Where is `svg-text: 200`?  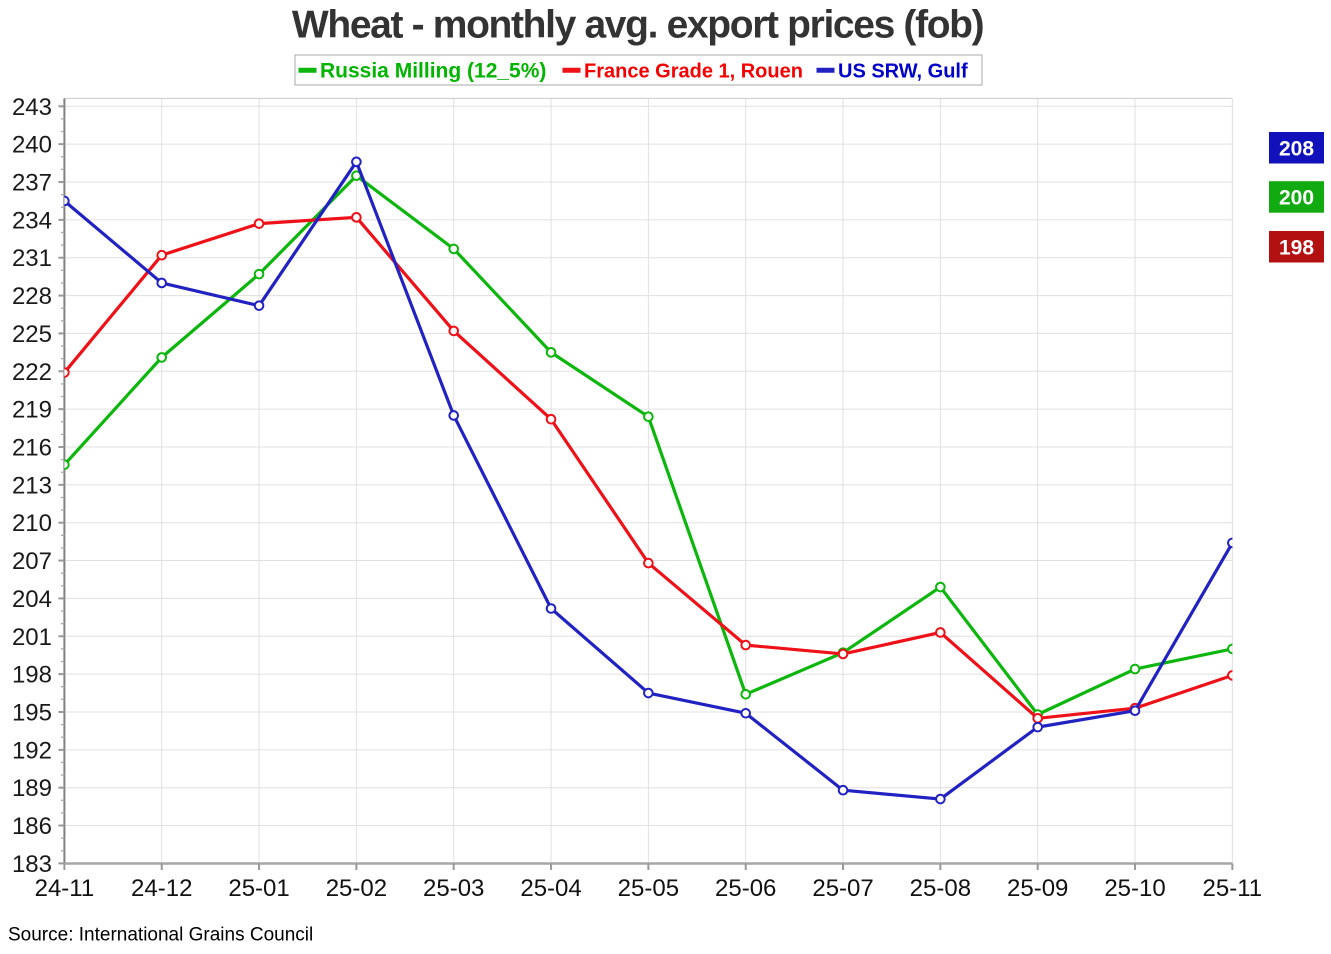 svg-text: 200 is located at coordinates (1296, 198).